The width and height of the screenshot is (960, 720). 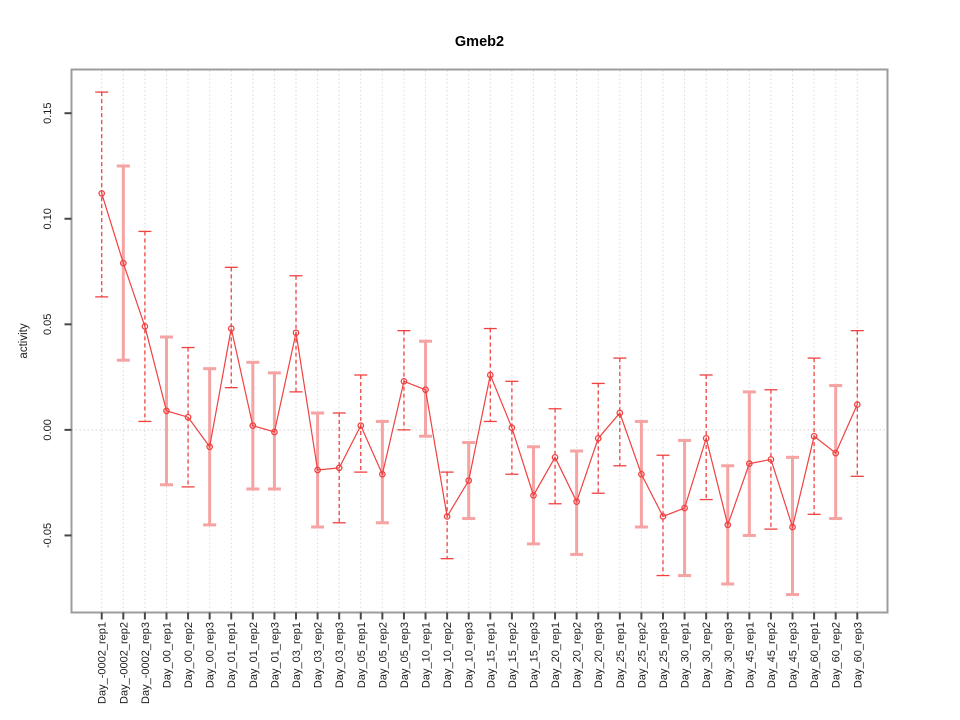 What do you see at coordinates (534, 655) in the screenshot?
I see `x-tick-label: Day_15_rep3` at bounding box center [534, 655].